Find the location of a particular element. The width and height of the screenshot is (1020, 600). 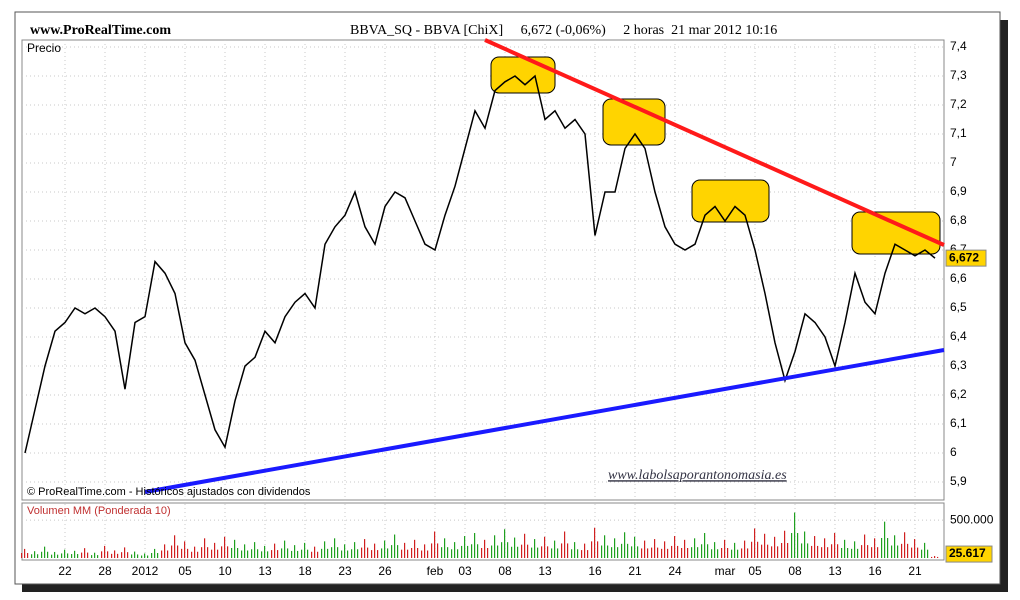

y-tick-label: 7,2 is located at coordinates (958, 104).